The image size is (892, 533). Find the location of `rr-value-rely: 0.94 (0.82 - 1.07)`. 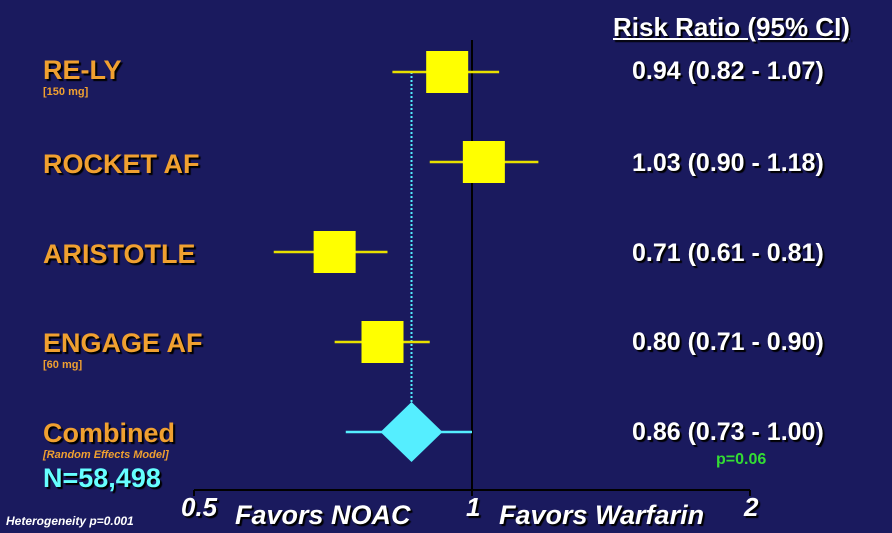

rr-value-rely: 0.94 (0.82 - 1.07) is located at coordinates (728, 71).